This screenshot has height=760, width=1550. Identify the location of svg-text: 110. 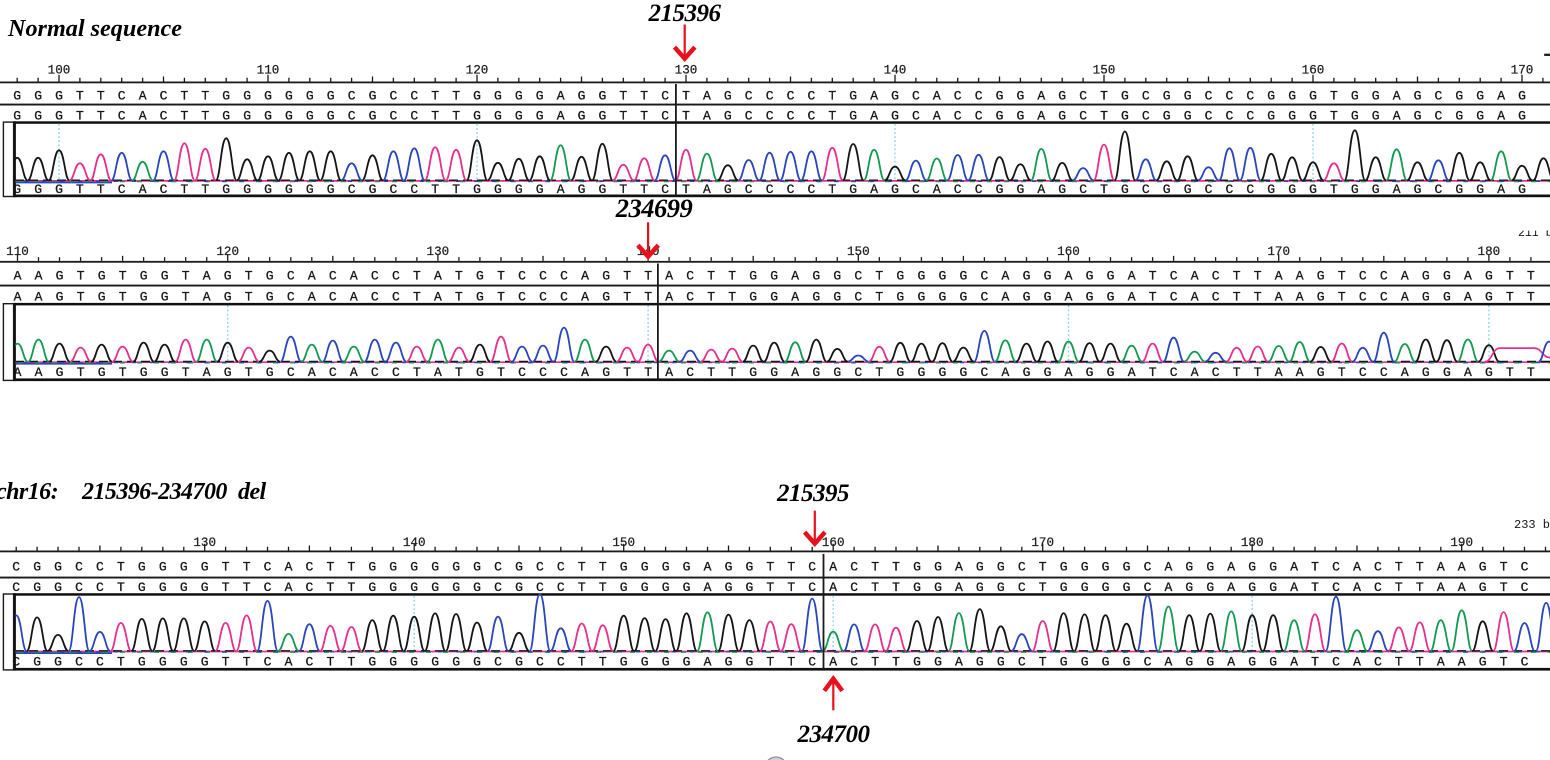
(17, 252).